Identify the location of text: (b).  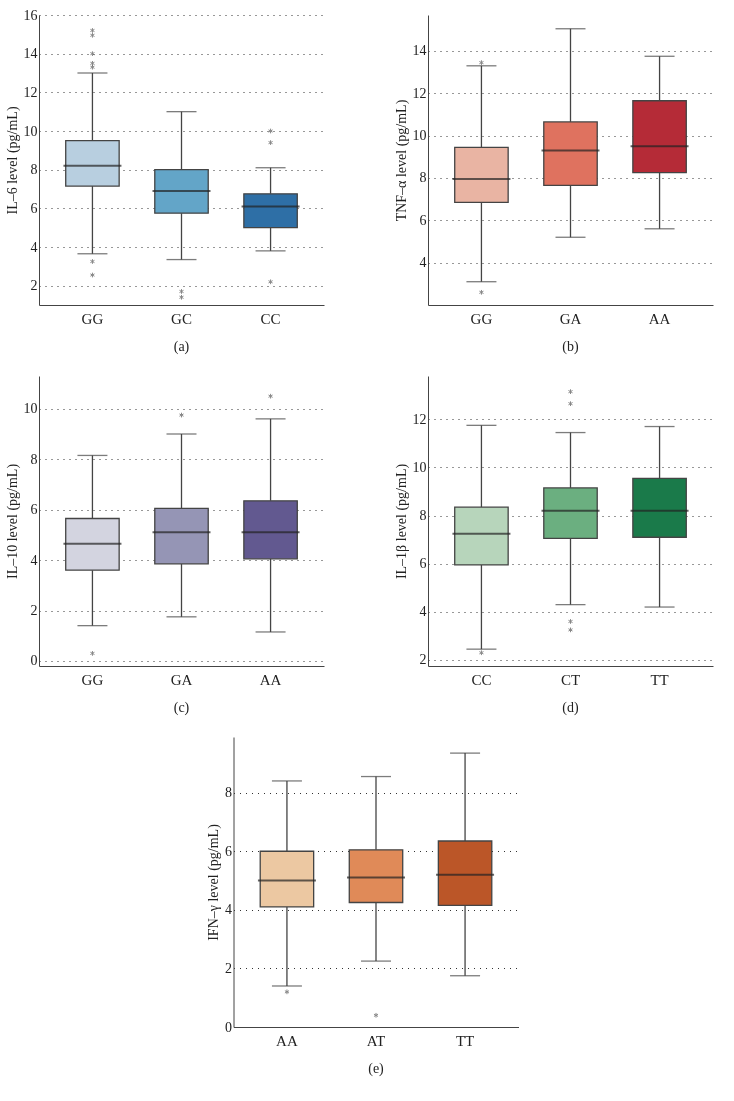
(570, 347).